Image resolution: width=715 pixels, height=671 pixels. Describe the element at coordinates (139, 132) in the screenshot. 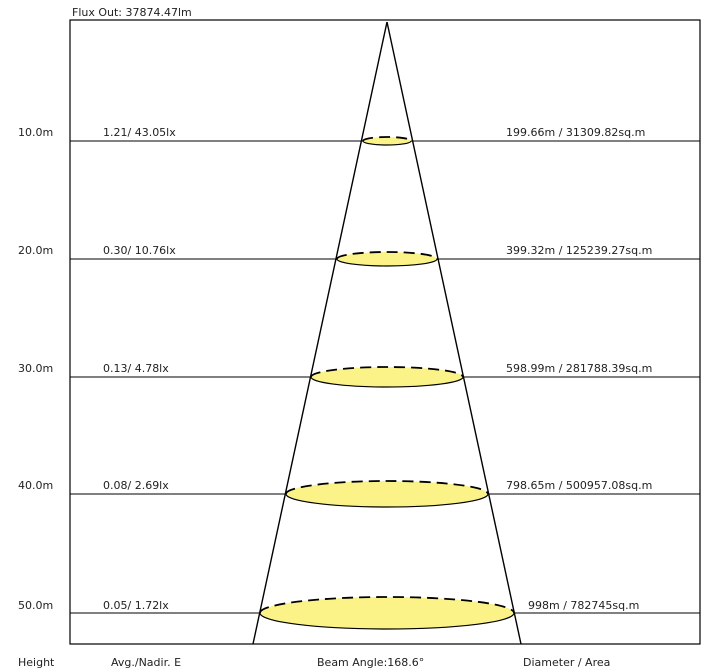

I see `illuminance-label: 1.21/ 43.05lx` at that location.